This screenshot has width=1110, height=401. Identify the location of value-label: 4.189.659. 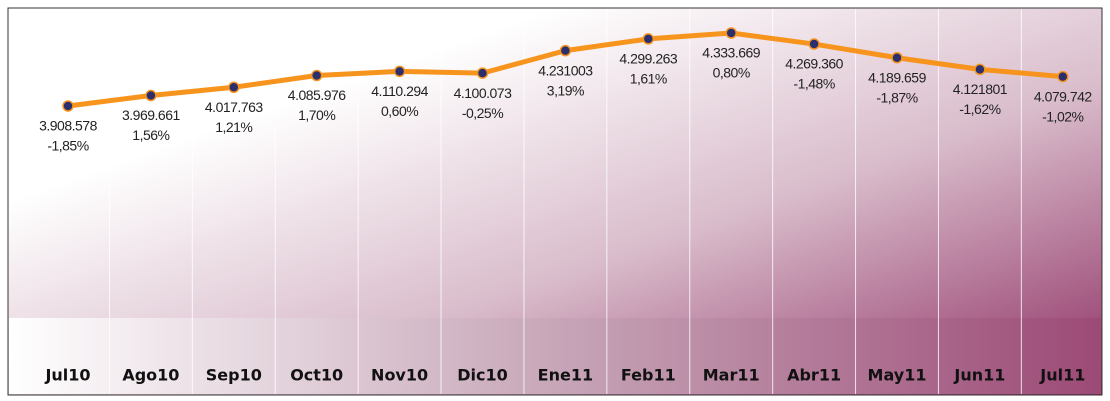
(897, 77).